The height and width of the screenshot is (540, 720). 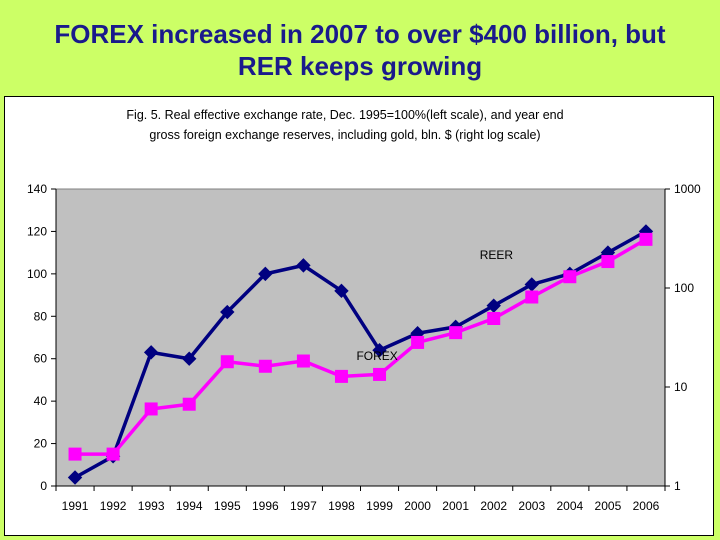 What do you see at coordinates (113, 506) in the screenshot?
I see `x-tick-label: 1992` at bounding box center [113, 506].